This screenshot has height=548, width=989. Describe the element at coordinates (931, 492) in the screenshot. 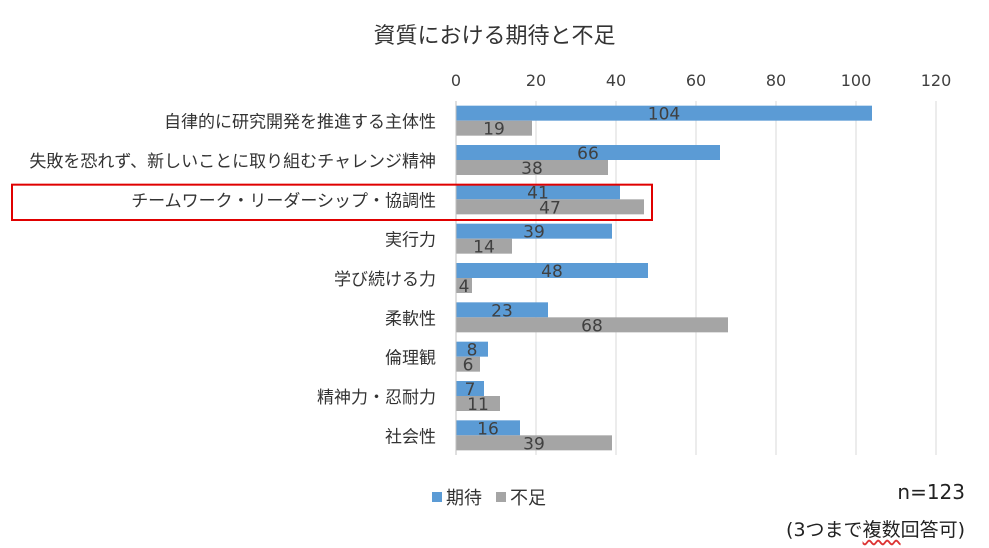

I see `sample-size-note: n=123` at that location.